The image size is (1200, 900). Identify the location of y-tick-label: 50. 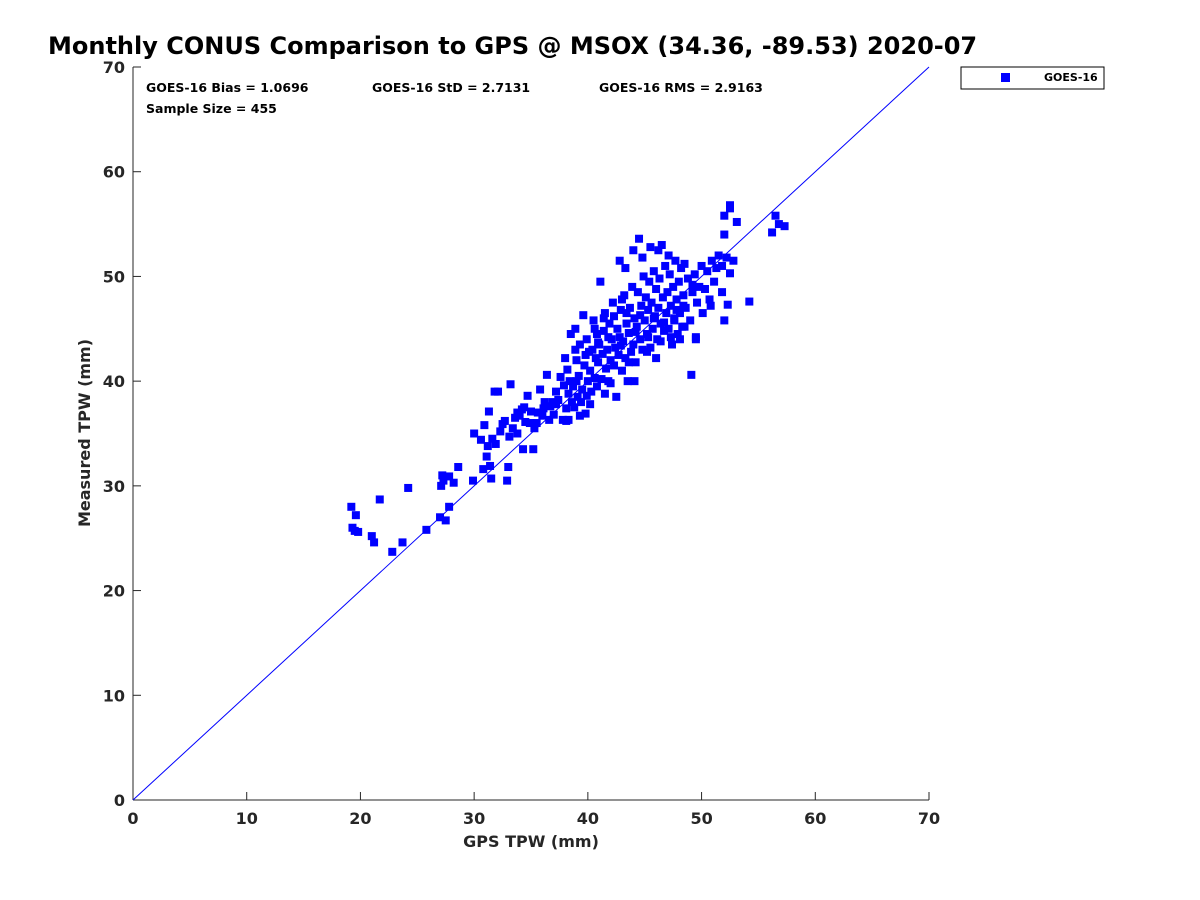
(114, 276).